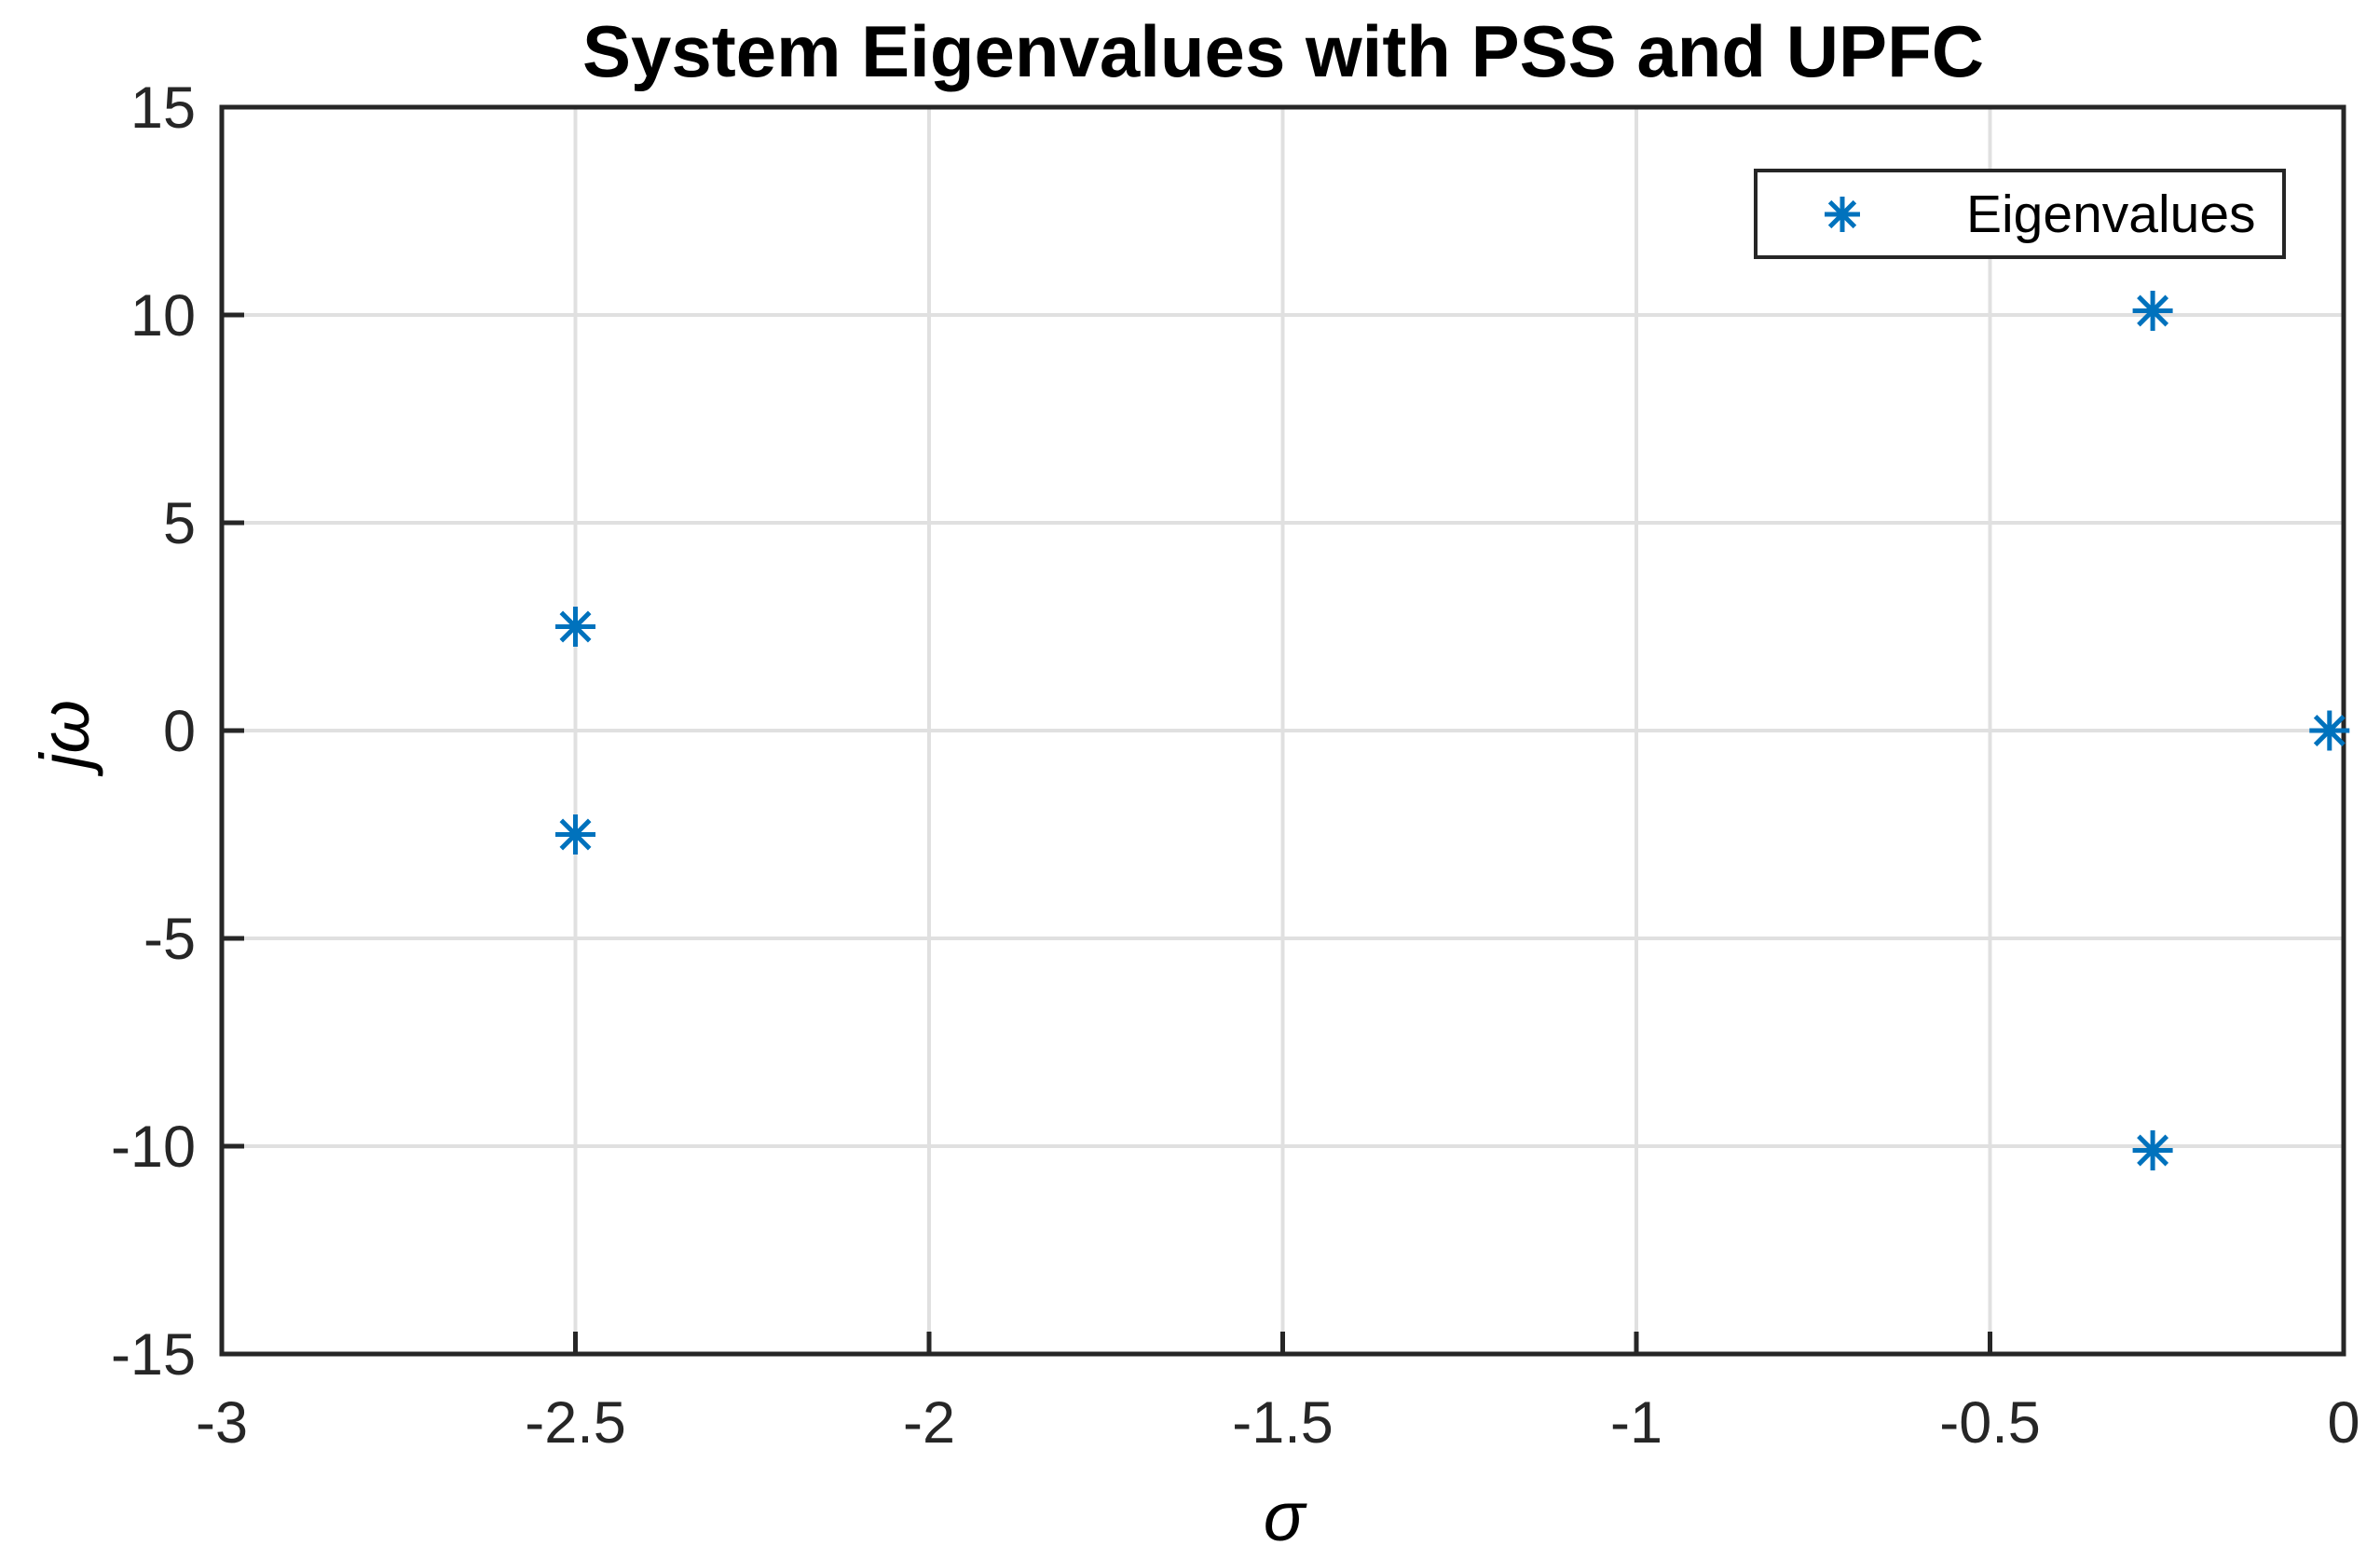  Describe the element at coordinates (1990, 1423) in the screenshot. I see `x-tick-label: -0.5` at that location.